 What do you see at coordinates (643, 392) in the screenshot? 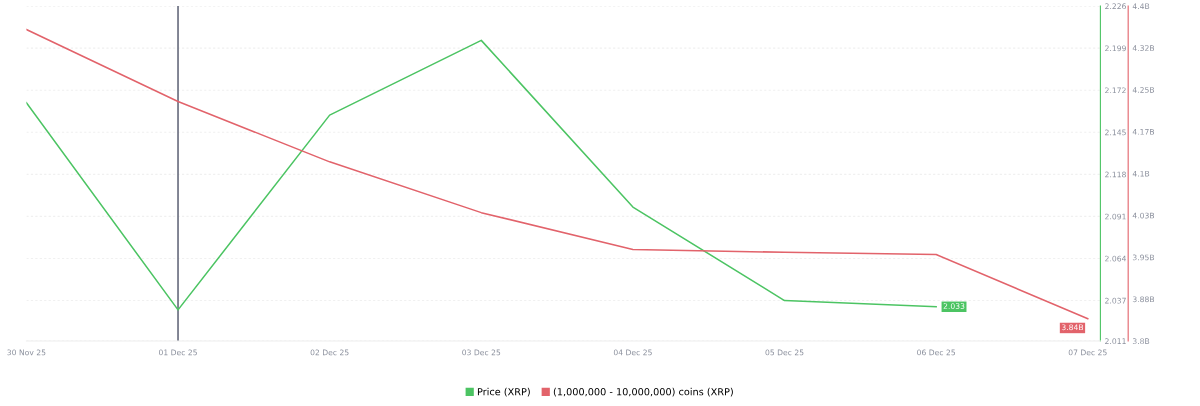
I see `legend-label: (1,000,000 - 10,000,000) coins (XRP)` at bounding box center [643, 392].